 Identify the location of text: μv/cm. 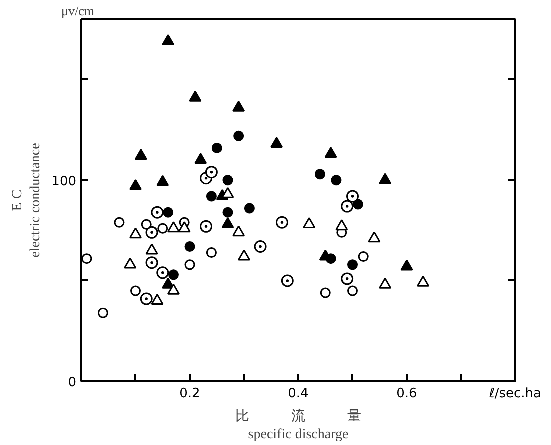
(78, 11).